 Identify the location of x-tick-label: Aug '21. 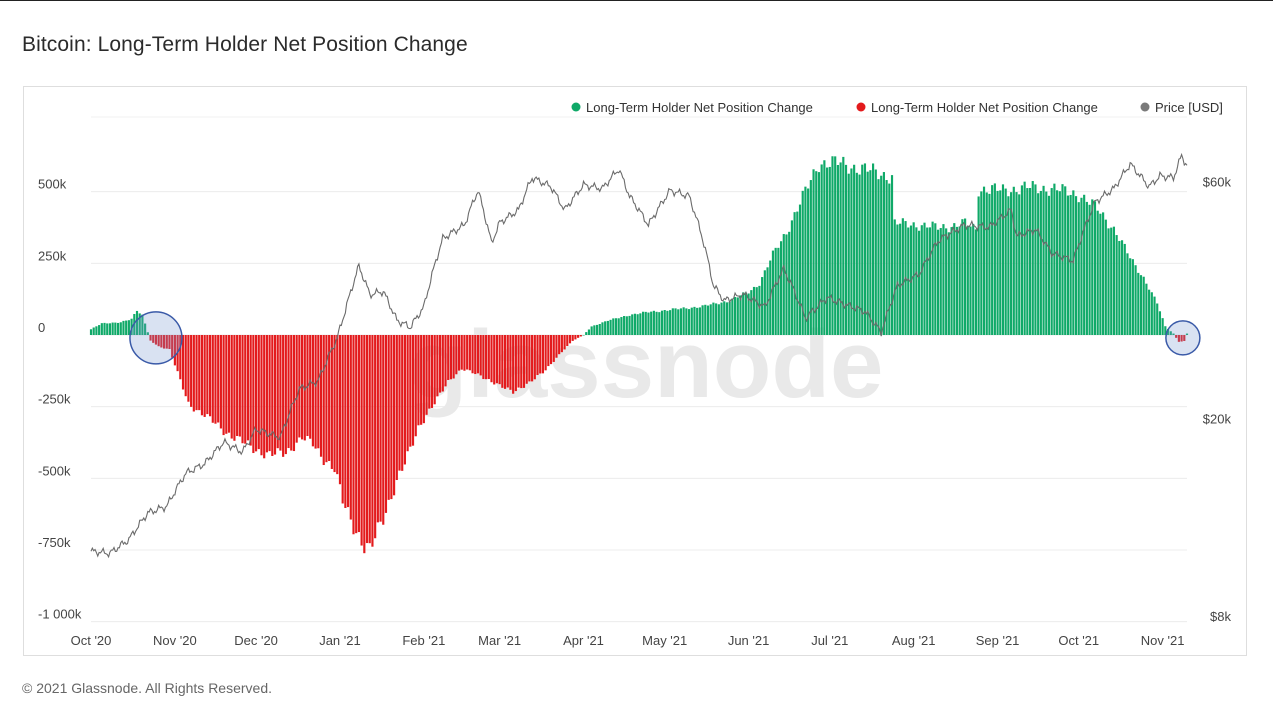
(914, 640).